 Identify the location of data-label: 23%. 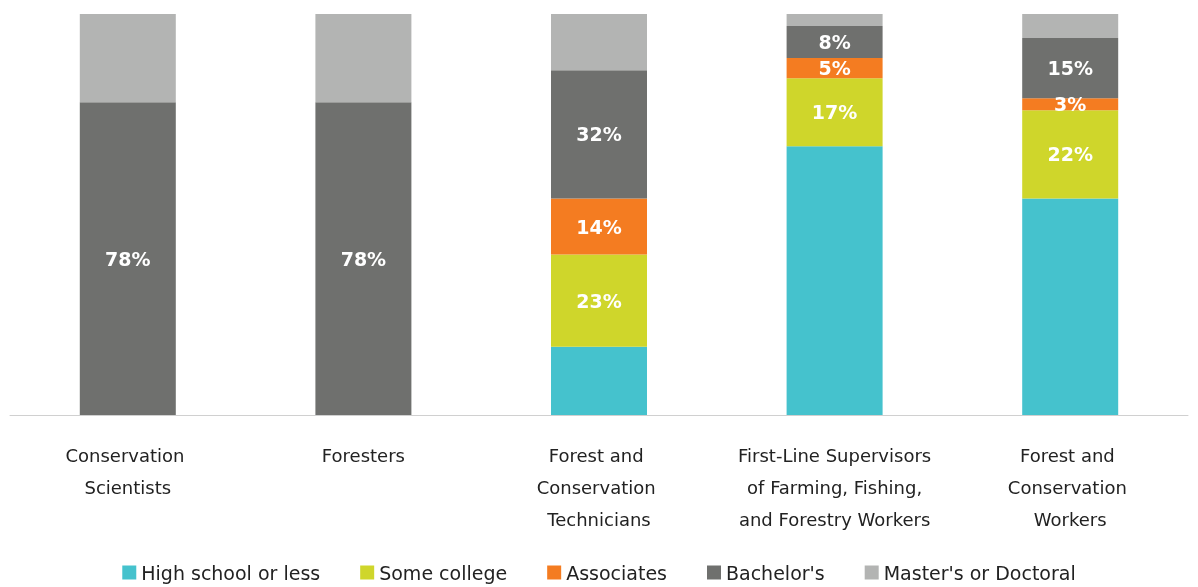
(599, 300).